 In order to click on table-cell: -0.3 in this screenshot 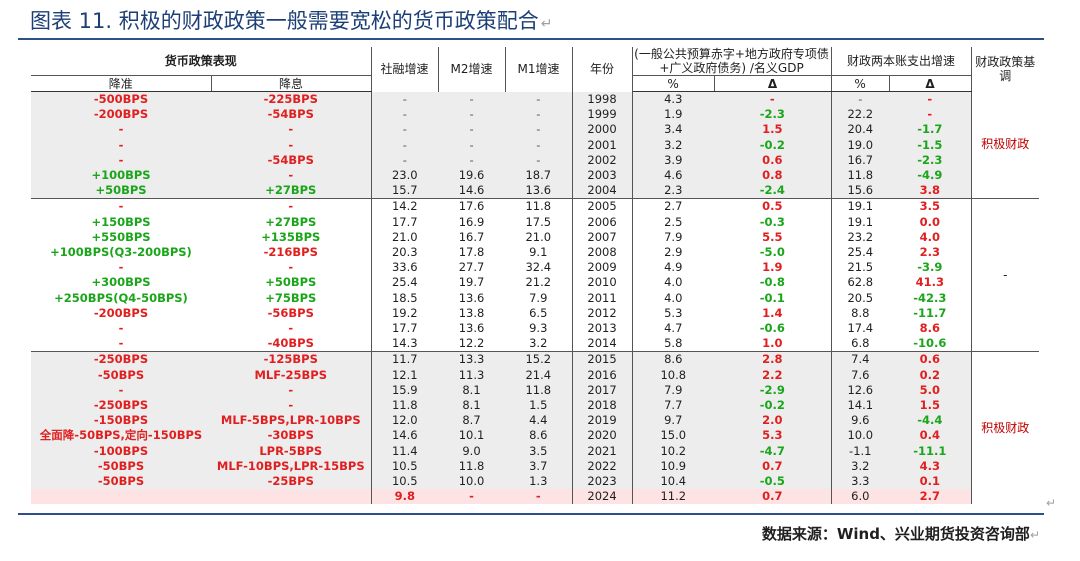, I will do `click(773, 222)`.